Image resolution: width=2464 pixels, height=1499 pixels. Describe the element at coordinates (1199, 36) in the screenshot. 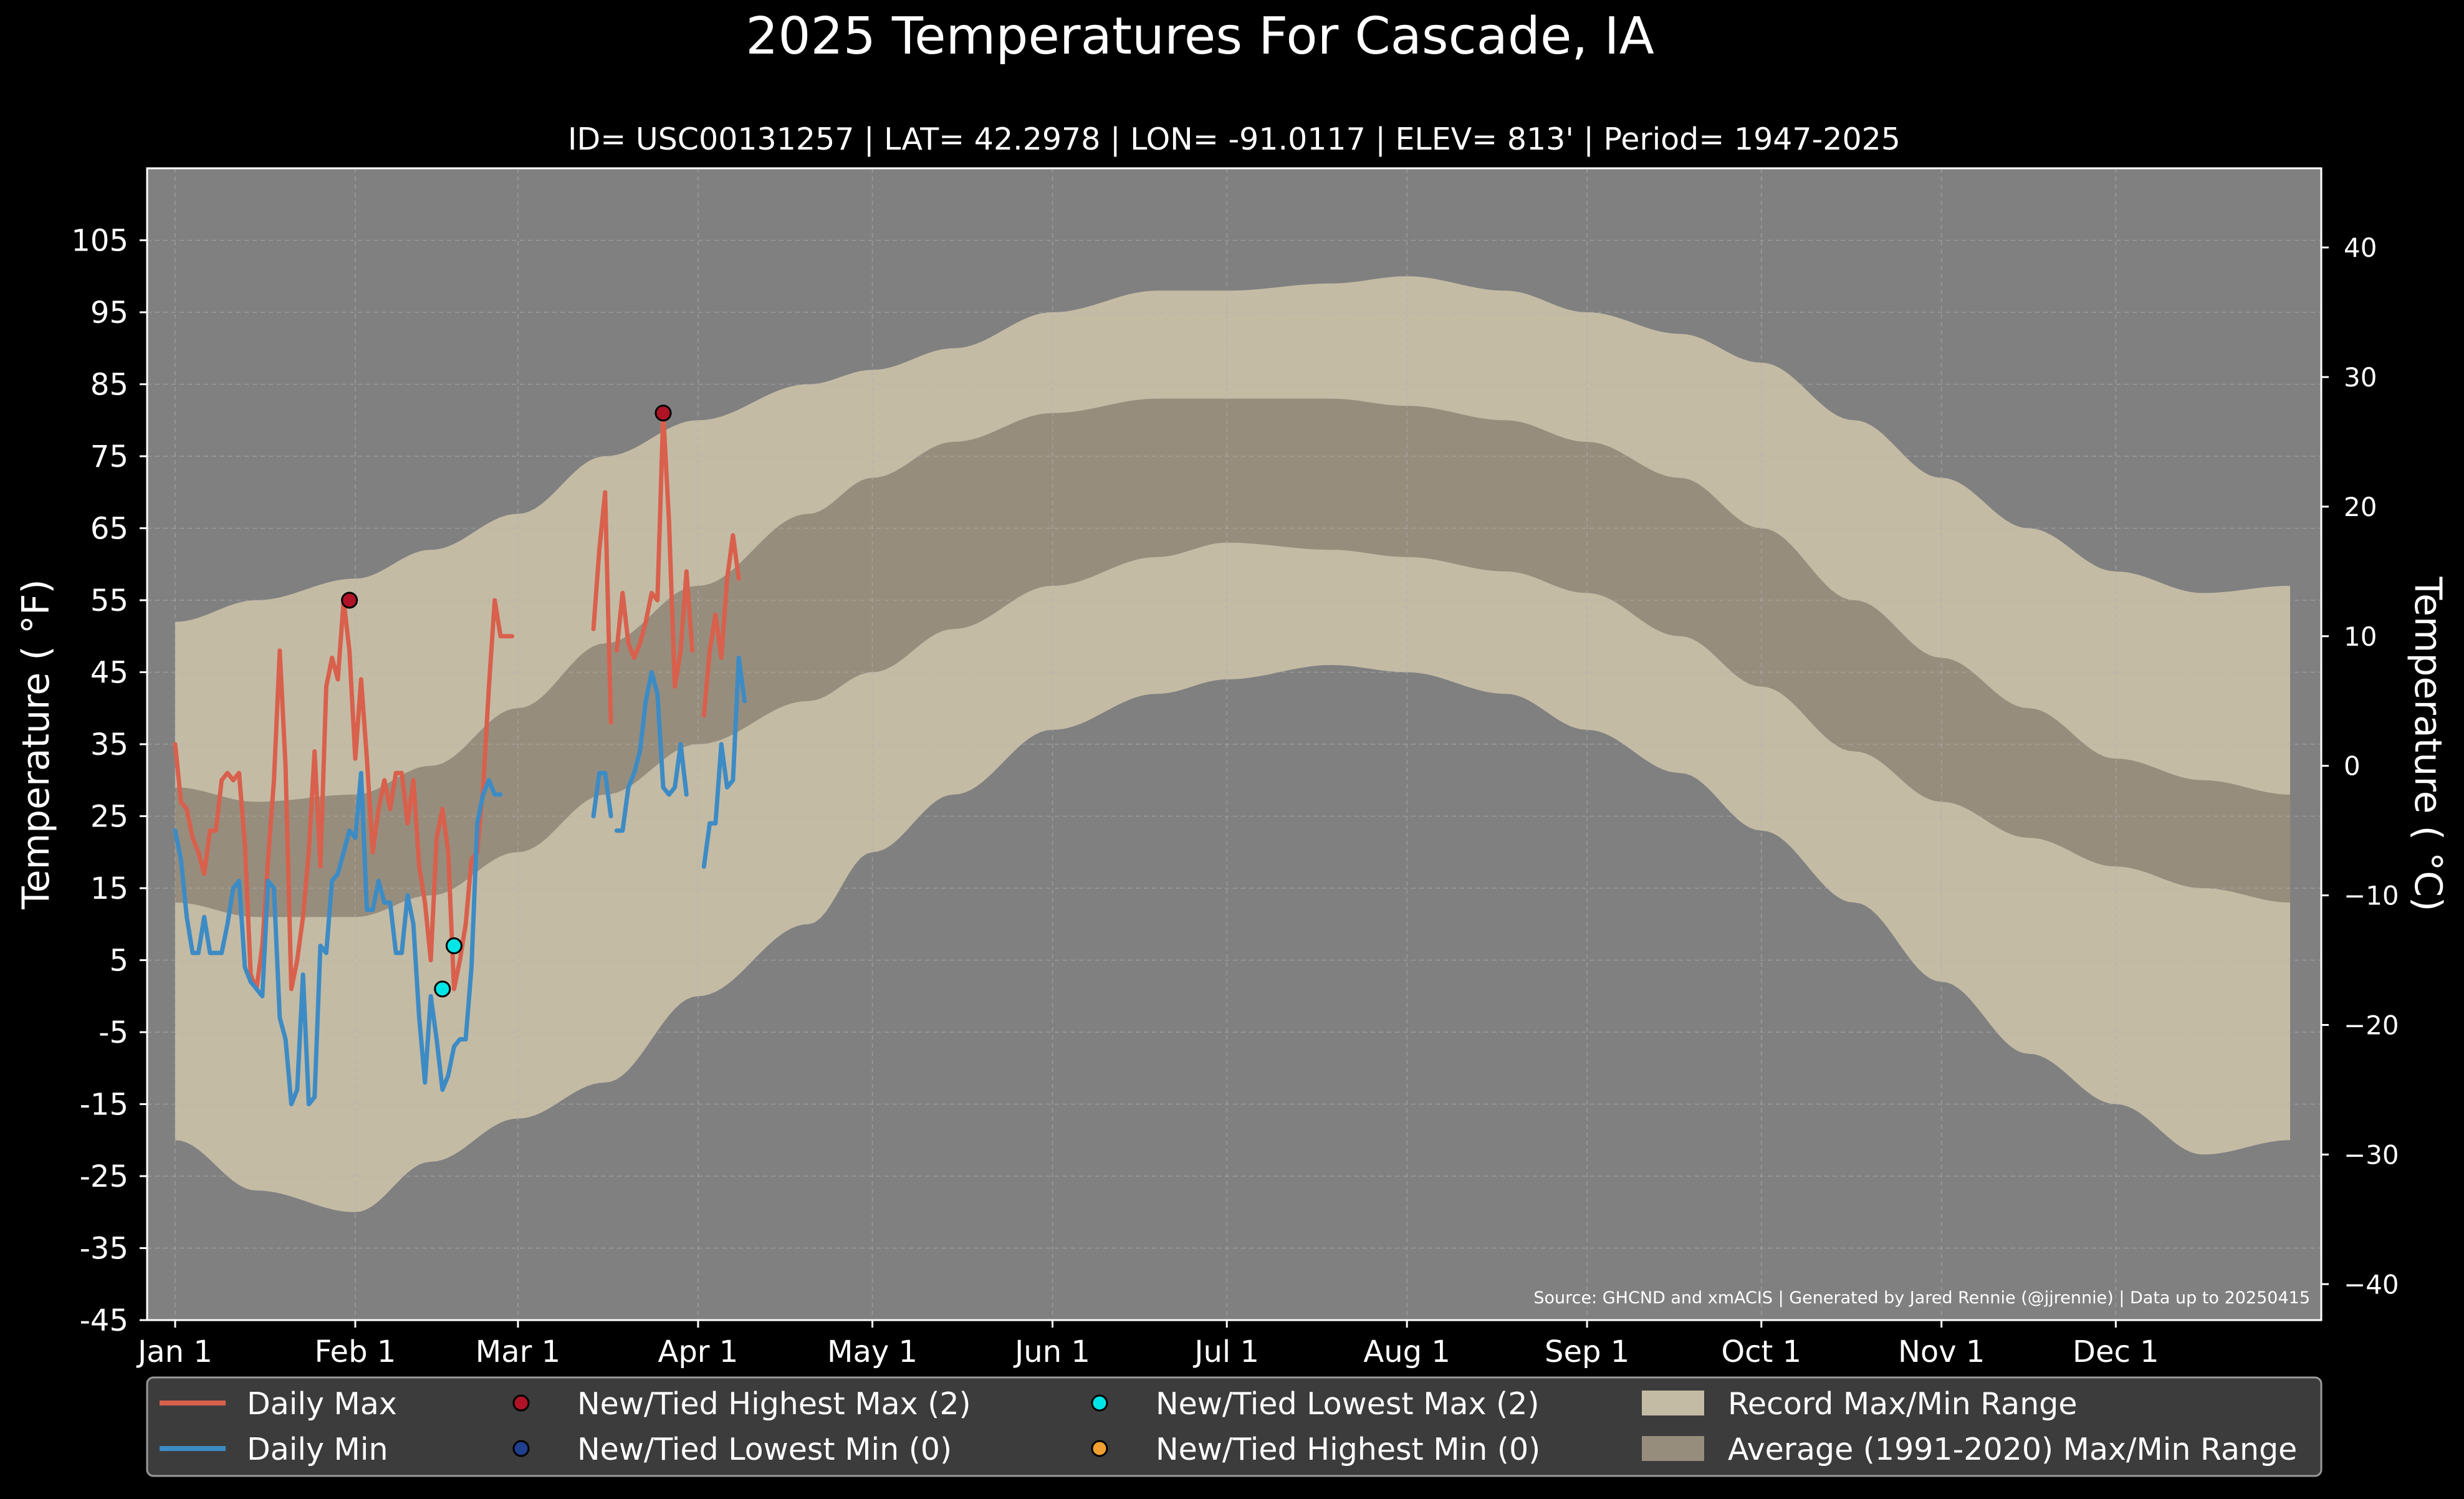

I see `chart-title: 2025 Temperatures For Cascade, IA` at that location.